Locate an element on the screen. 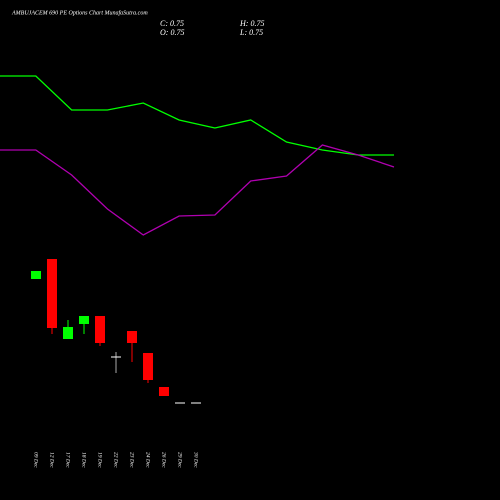 The image size is (500, 500). x-tick-label: 22 Dec is located at coordinates (116, 460).